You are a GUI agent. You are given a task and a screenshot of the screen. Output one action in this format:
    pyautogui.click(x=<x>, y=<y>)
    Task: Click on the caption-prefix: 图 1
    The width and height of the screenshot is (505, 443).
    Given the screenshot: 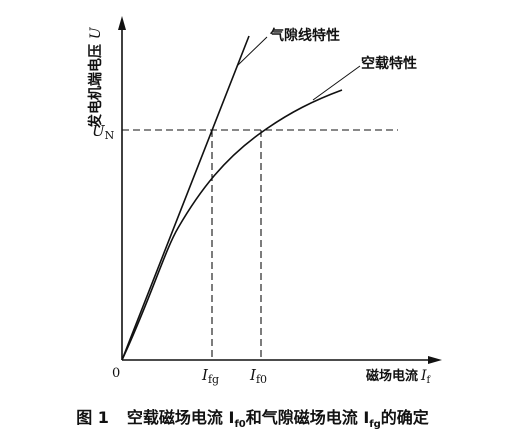 What is the action you would take?
    pyautogui.click(x=92, y=417)
    